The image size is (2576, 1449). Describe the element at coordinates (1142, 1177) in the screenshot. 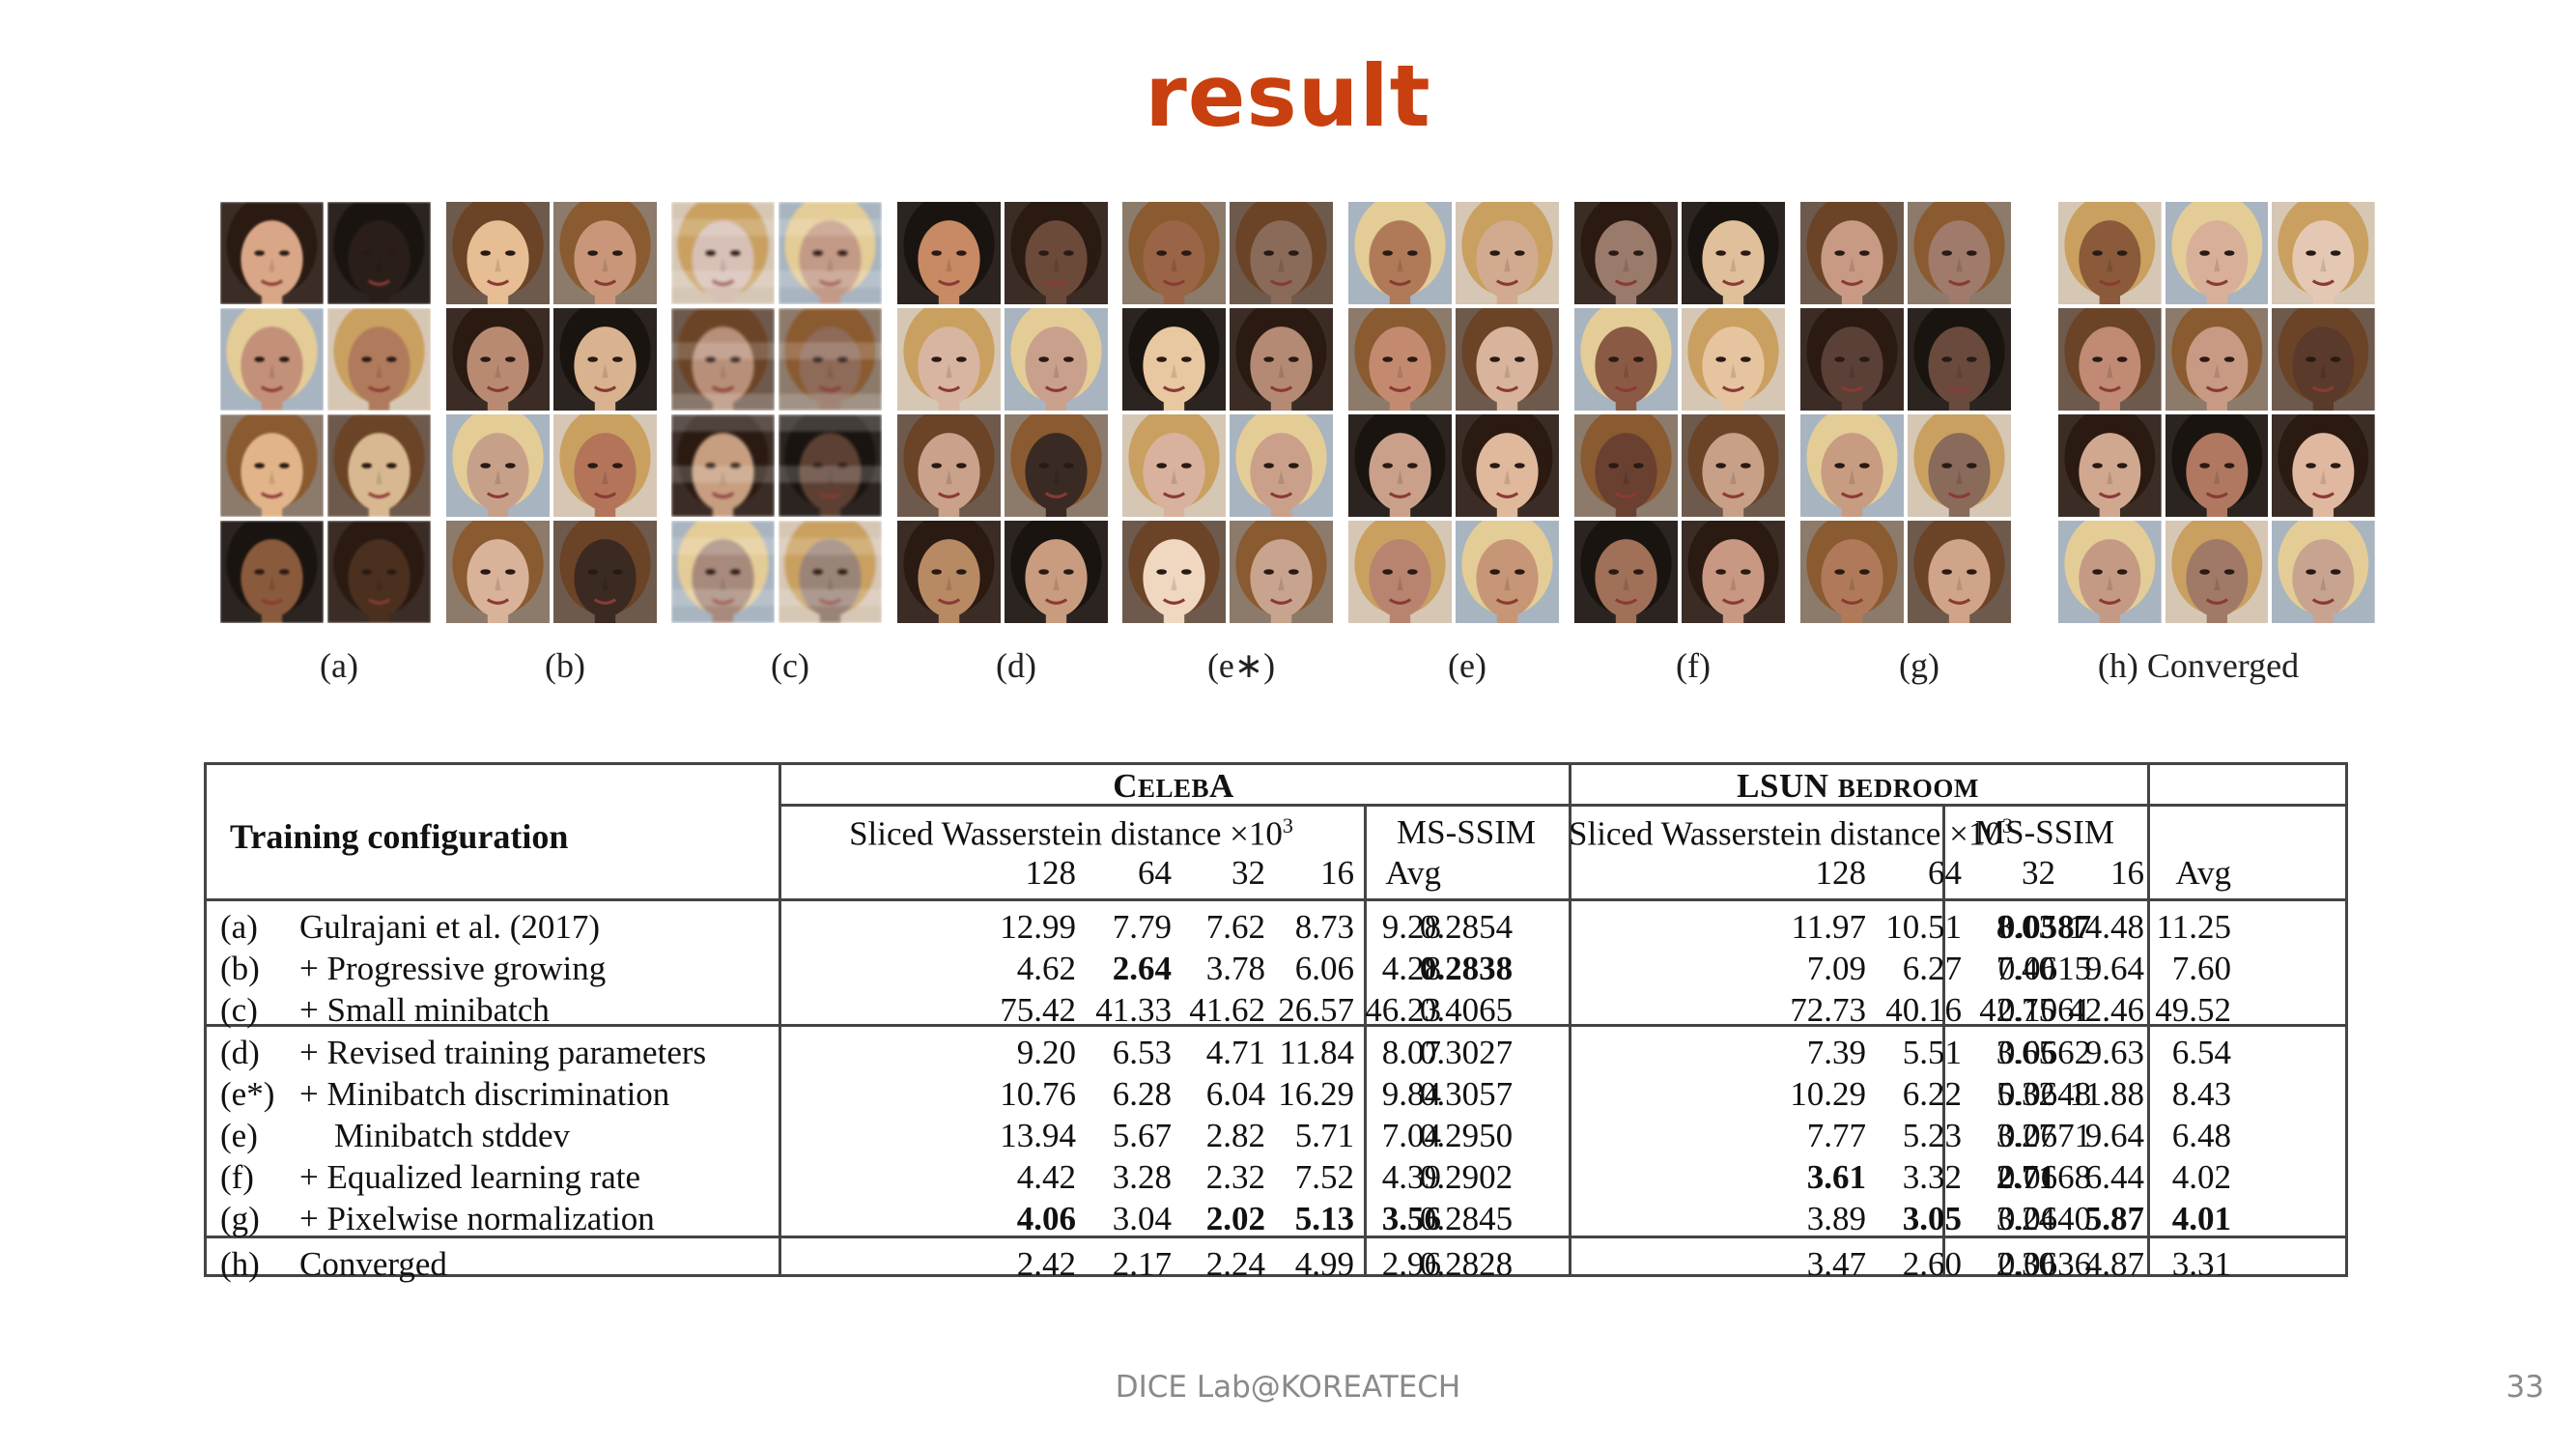

I see `celeba-swd-cell: 3.28` at that location.